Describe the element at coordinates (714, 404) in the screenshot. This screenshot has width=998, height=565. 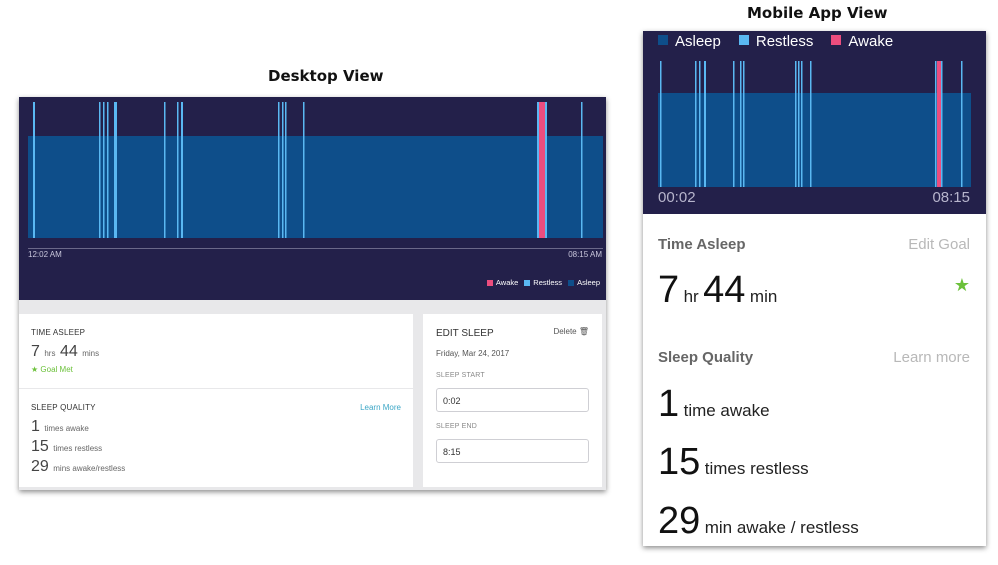
I see `awake-count-row: 1 time awake` at that location.